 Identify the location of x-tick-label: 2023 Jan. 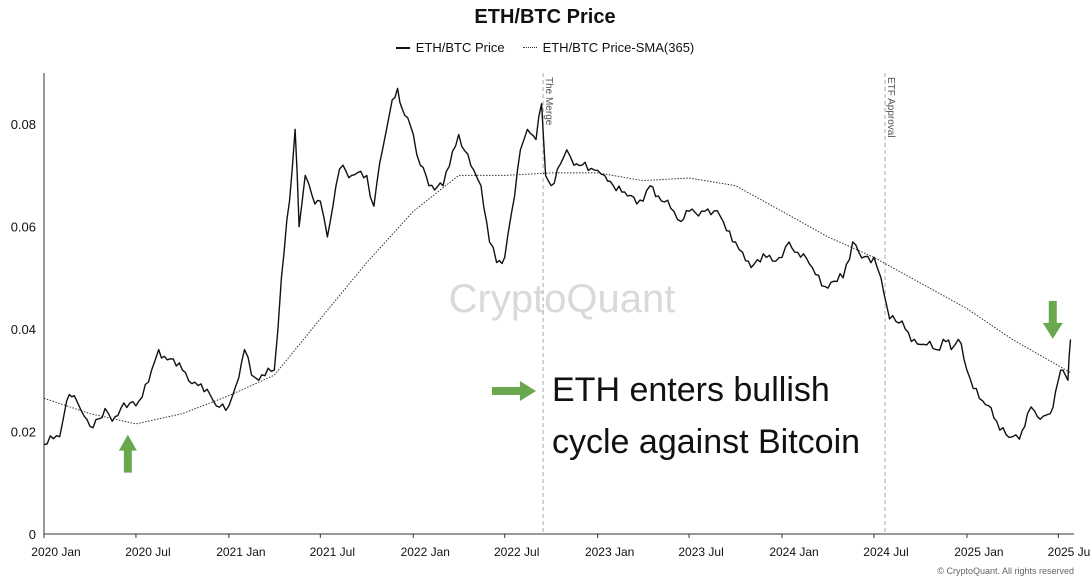
(609, 552).